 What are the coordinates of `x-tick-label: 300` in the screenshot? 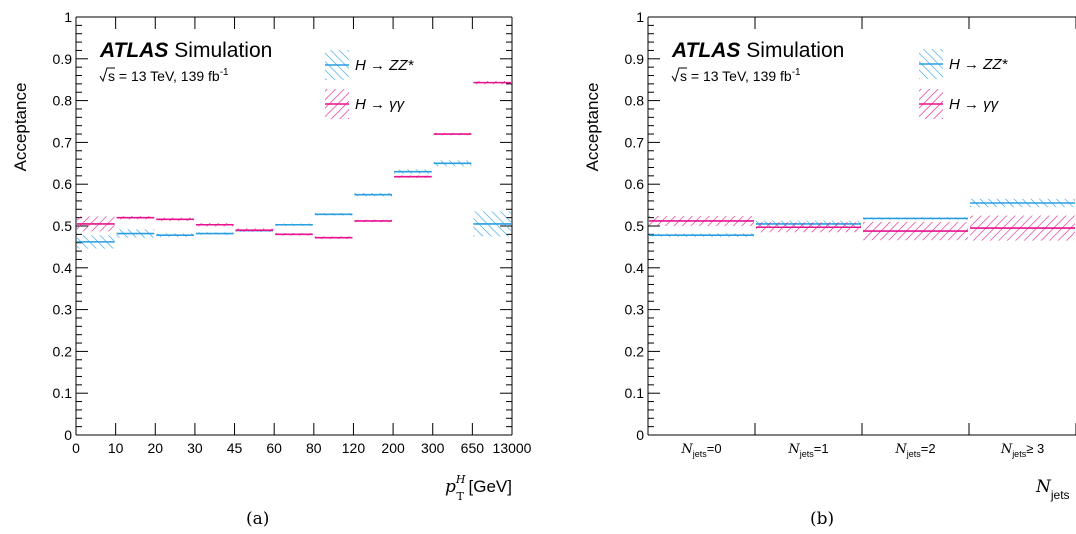 It's located at (433, 448).